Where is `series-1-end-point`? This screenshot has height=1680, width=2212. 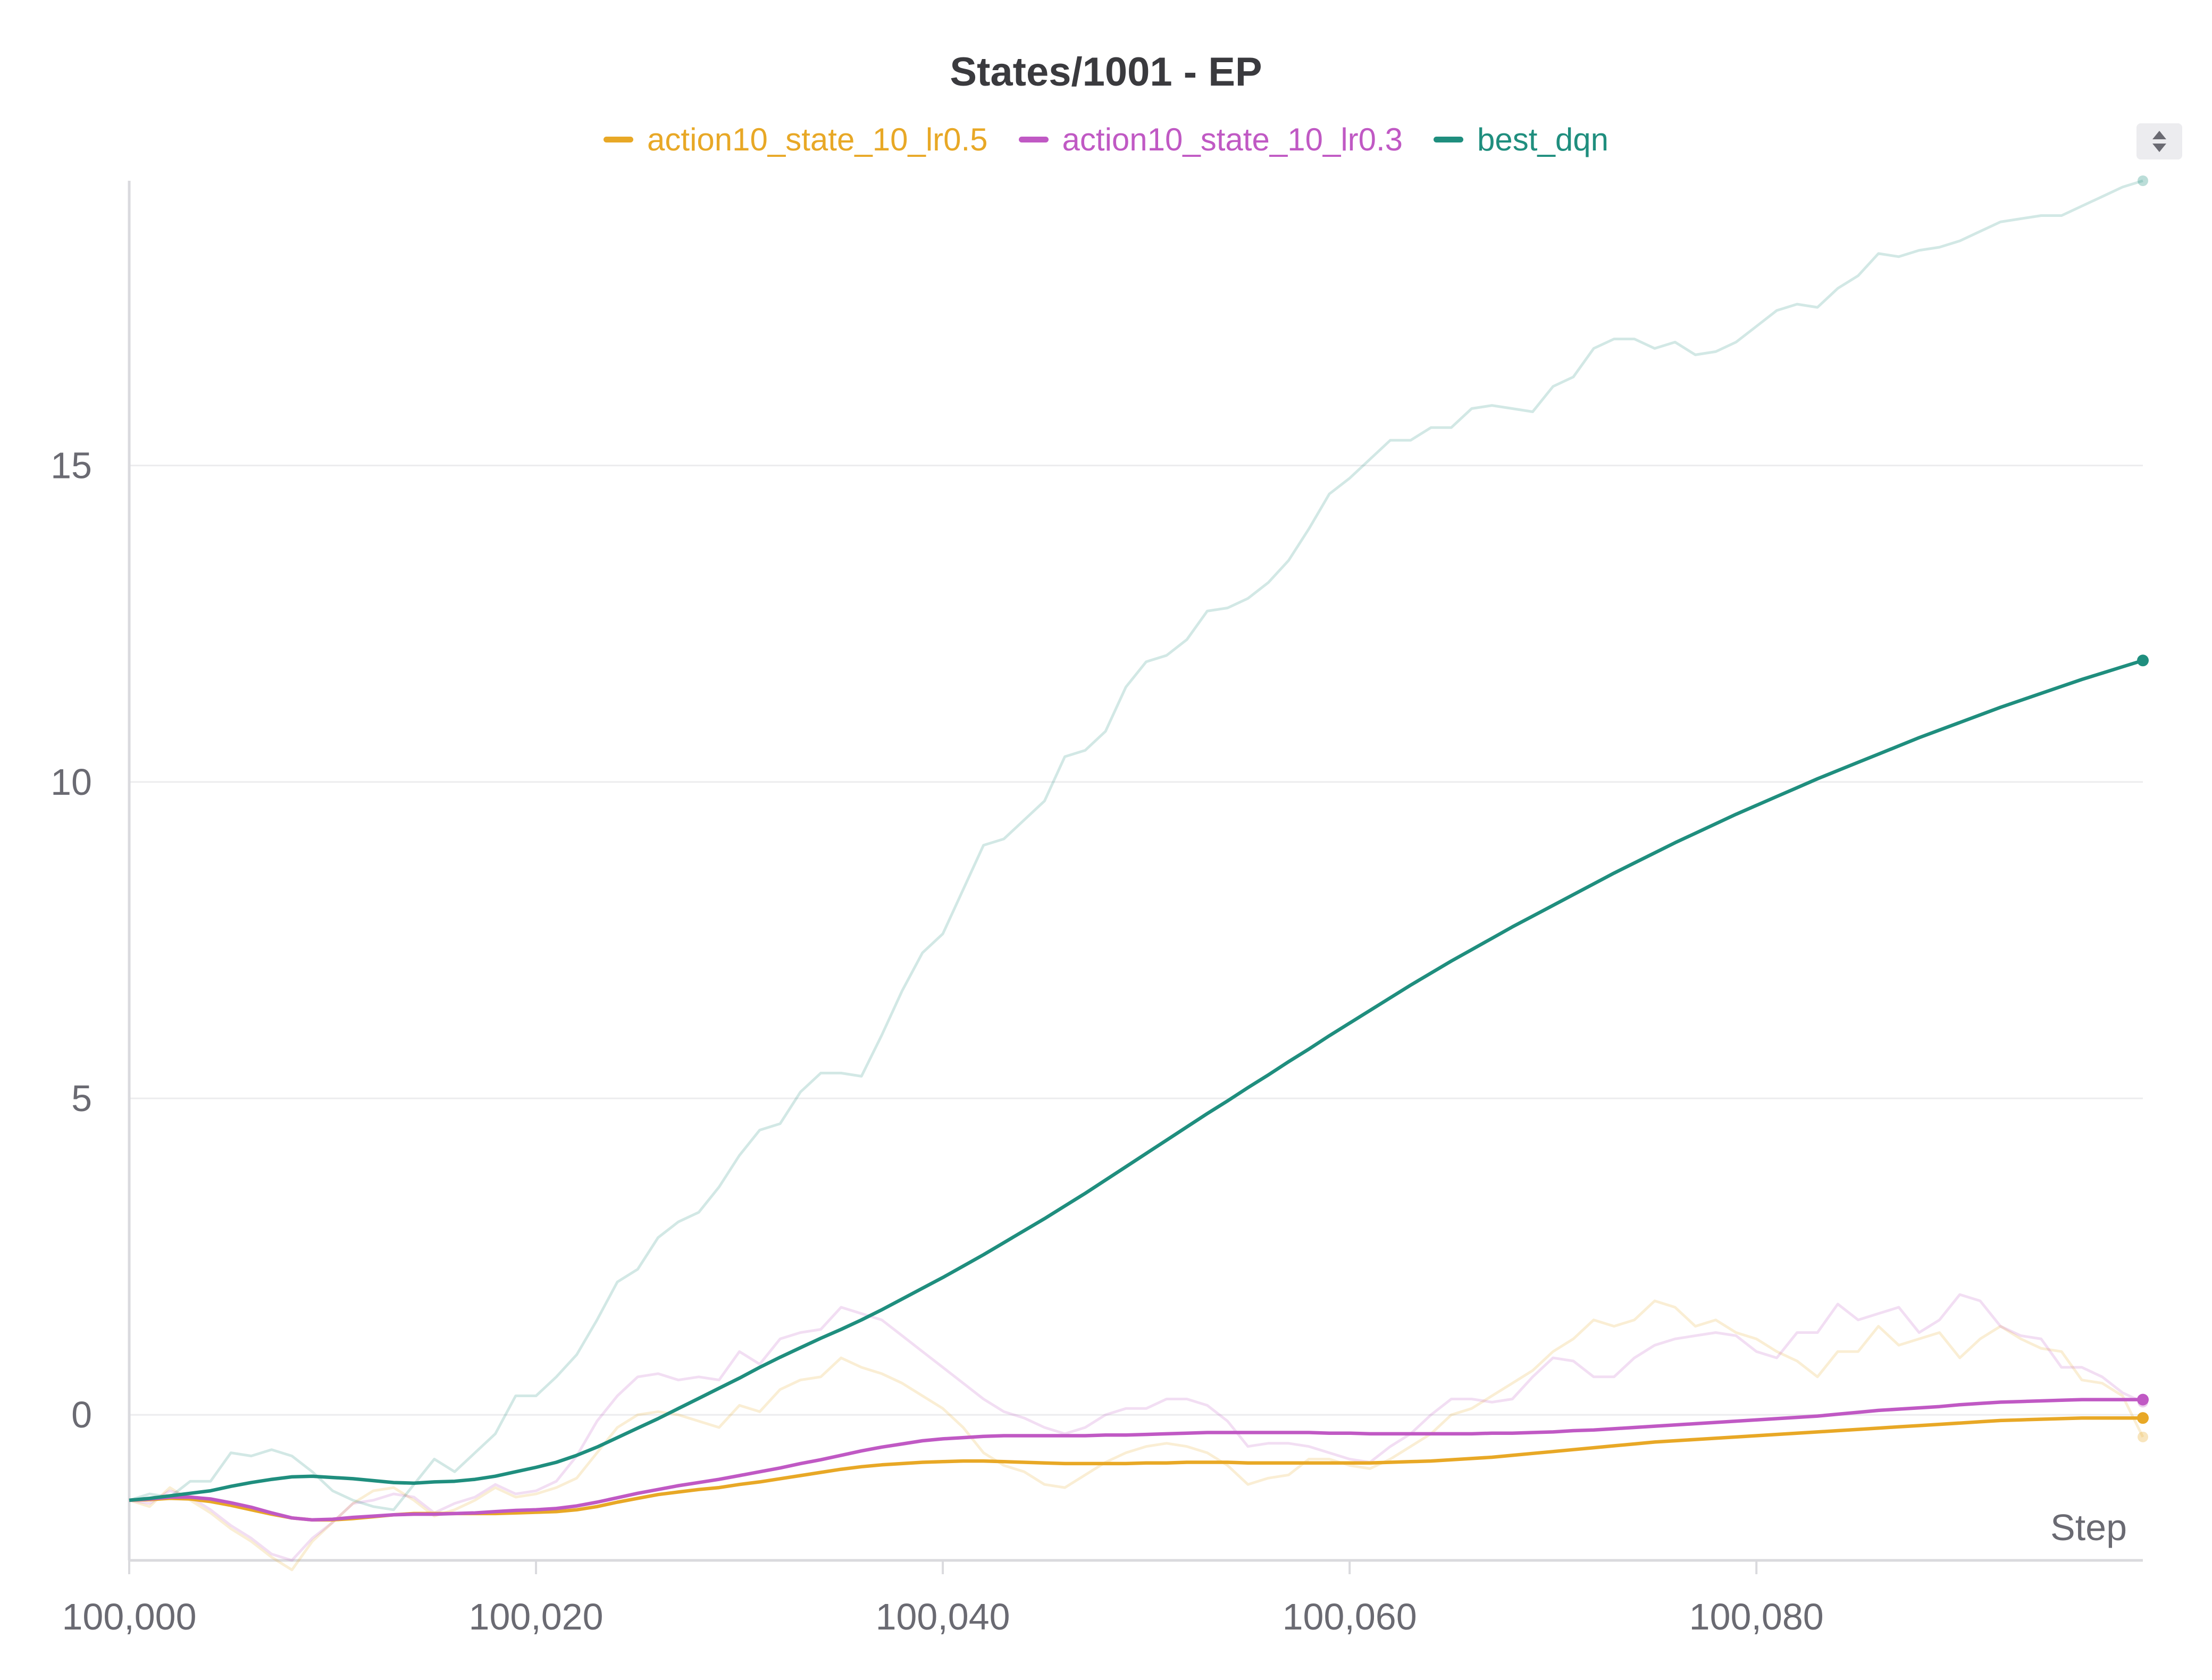
series-1-end-point is located at coordinates (2143, 1399).